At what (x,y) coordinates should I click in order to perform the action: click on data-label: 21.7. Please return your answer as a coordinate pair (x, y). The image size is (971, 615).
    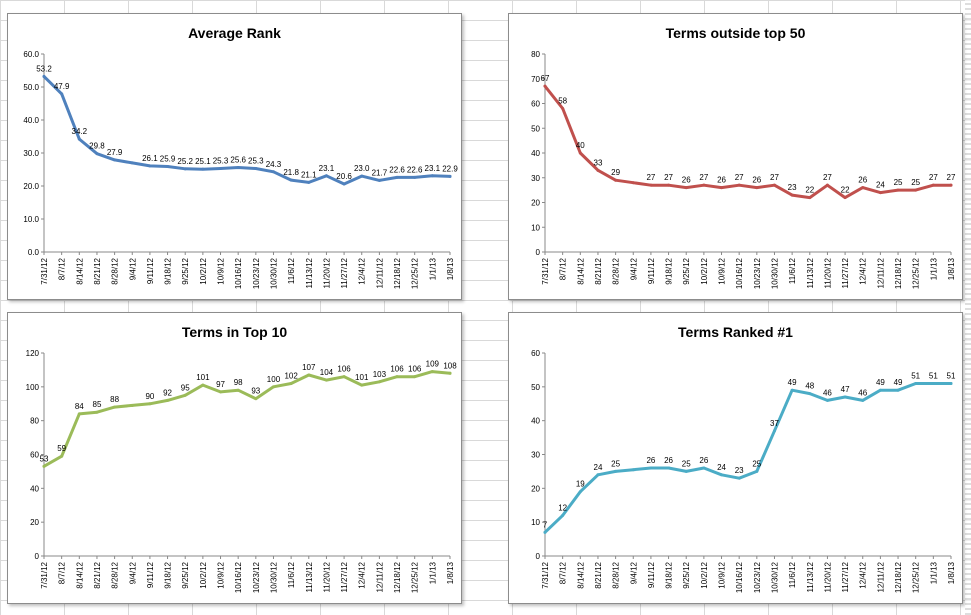
    Looking at the image, I should click on (380, 172).